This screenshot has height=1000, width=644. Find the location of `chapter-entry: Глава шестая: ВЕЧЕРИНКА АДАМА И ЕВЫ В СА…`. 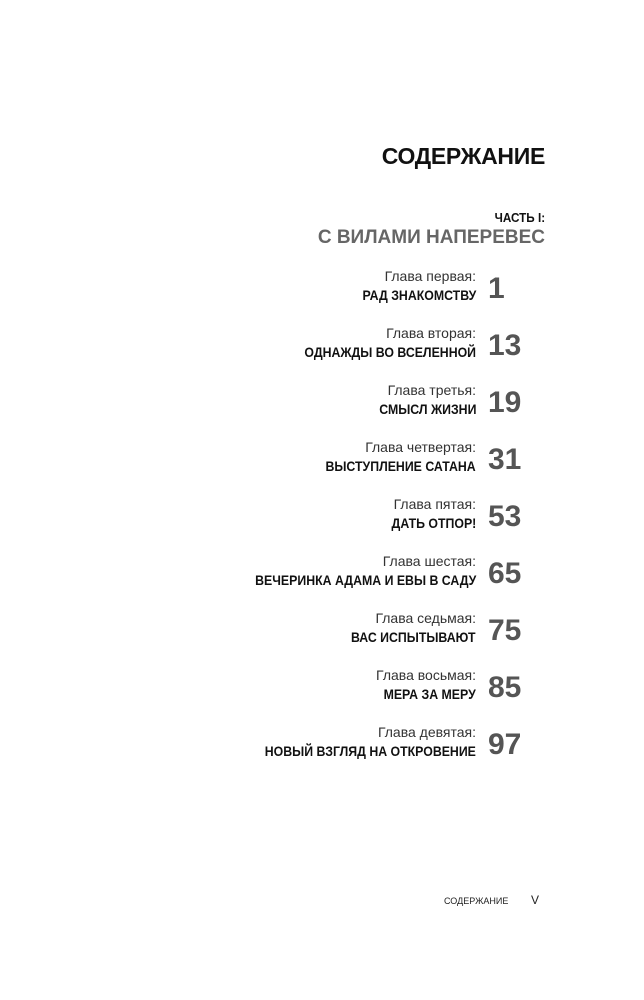

chapter-entry: Глава шестая: ВЕЧЕРИНКА АДАМА И ЕВЫ В СА… is located at coordinates (322, 581).